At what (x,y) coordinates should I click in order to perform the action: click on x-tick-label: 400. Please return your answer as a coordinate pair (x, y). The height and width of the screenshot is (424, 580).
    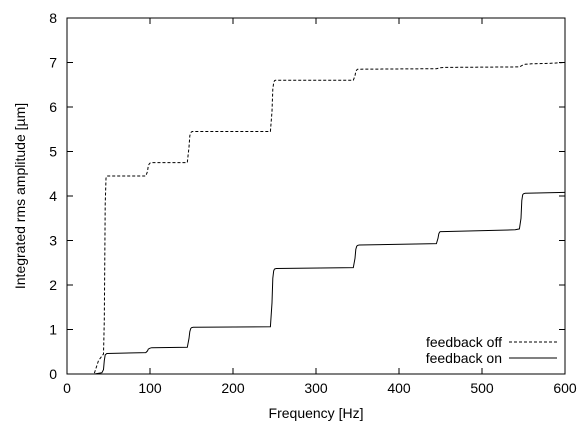
    Looking at the image, I should click on (399, 388).